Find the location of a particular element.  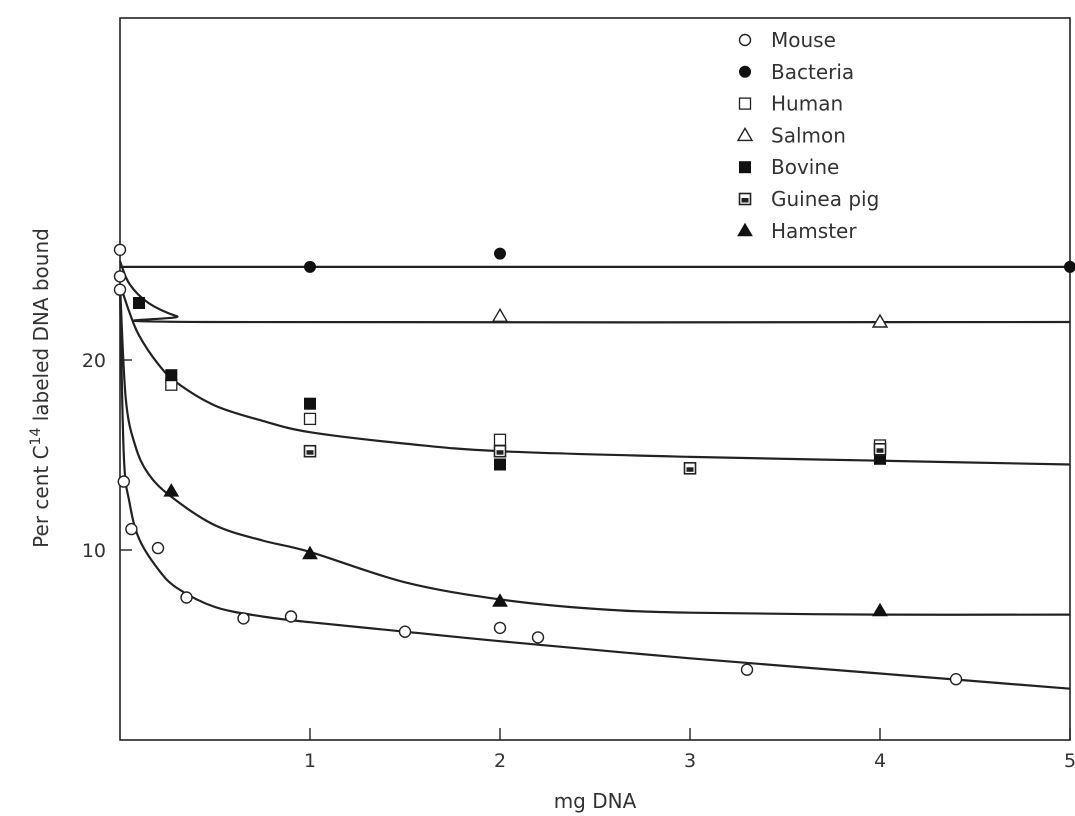

legend-label-mouse: Mouse is located at coordinates (803, 40).